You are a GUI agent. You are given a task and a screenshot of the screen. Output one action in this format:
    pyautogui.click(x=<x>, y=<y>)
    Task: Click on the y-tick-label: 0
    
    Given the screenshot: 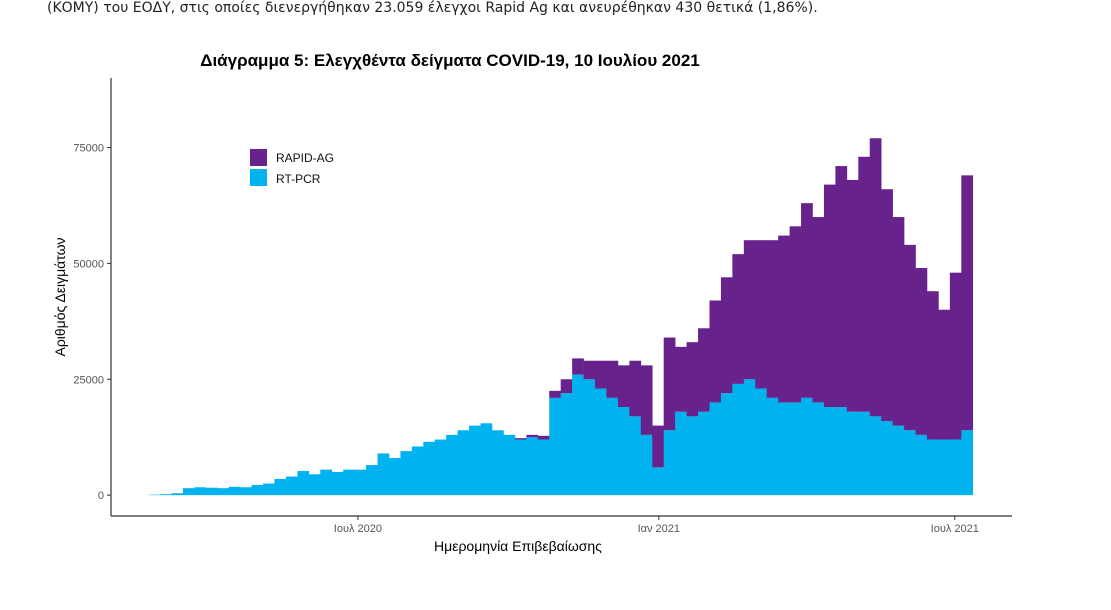 What is the action you would take?
    pyautogui.click(x=101, y=496)
    